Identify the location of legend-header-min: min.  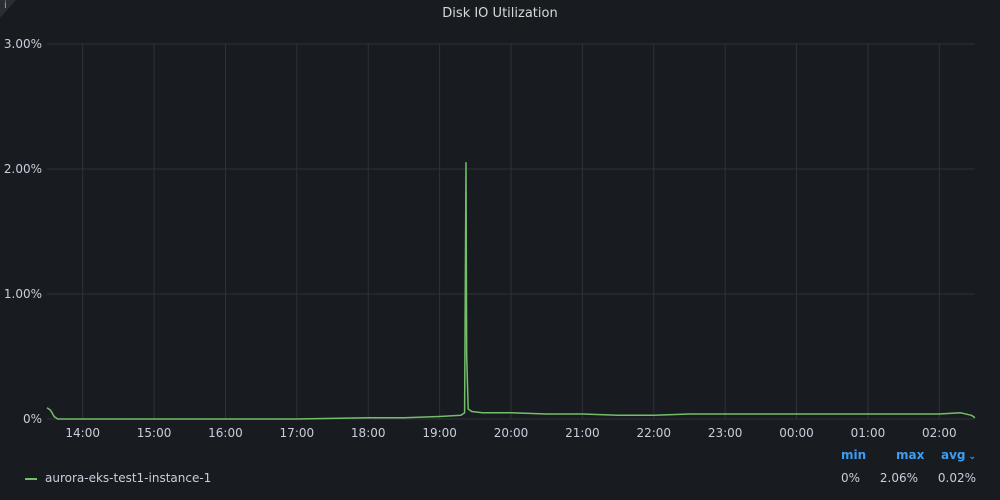
(854, 455).